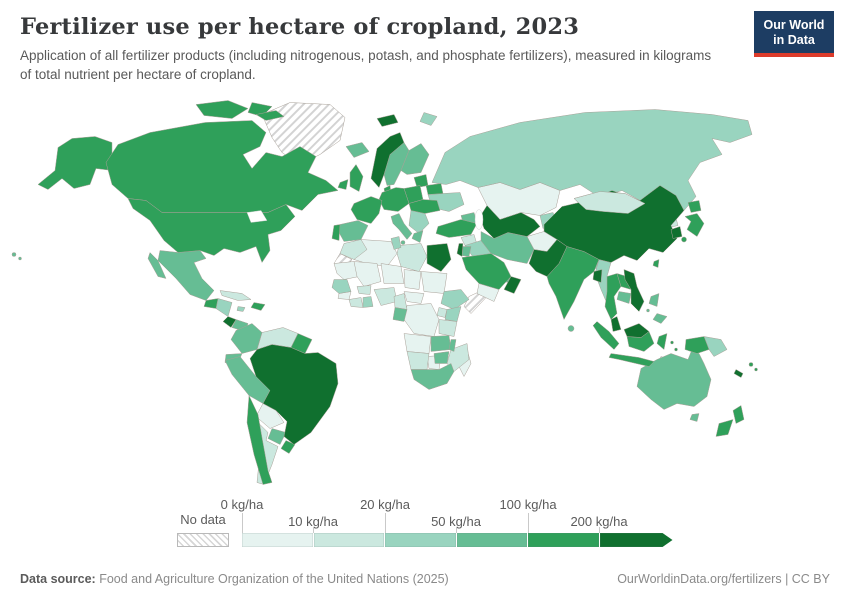 The image size is (850, 600). What do you see at coordinates (346, 270) in the screenshot?
I see `country-mauritania` at bounding box center [346, 270].